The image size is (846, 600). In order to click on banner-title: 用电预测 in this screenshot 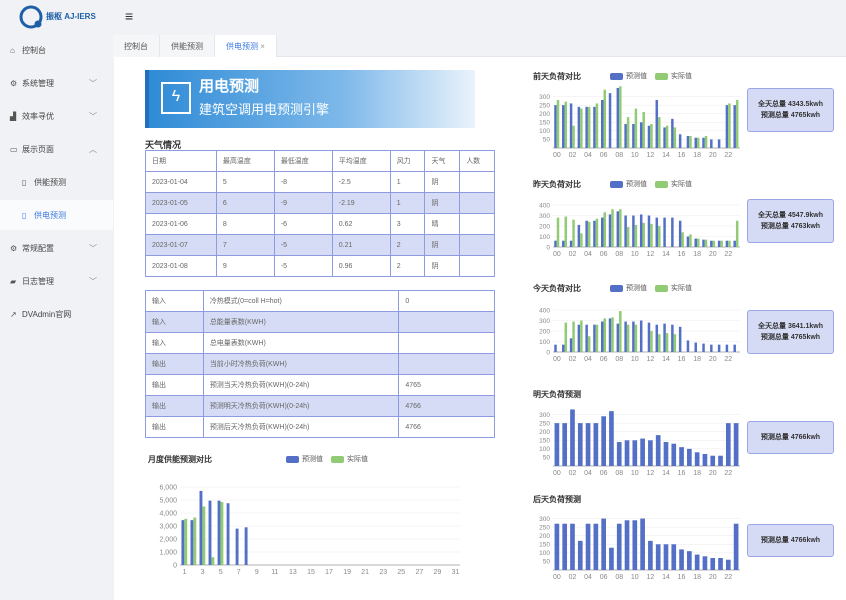, I will do `click(229, 86)`.